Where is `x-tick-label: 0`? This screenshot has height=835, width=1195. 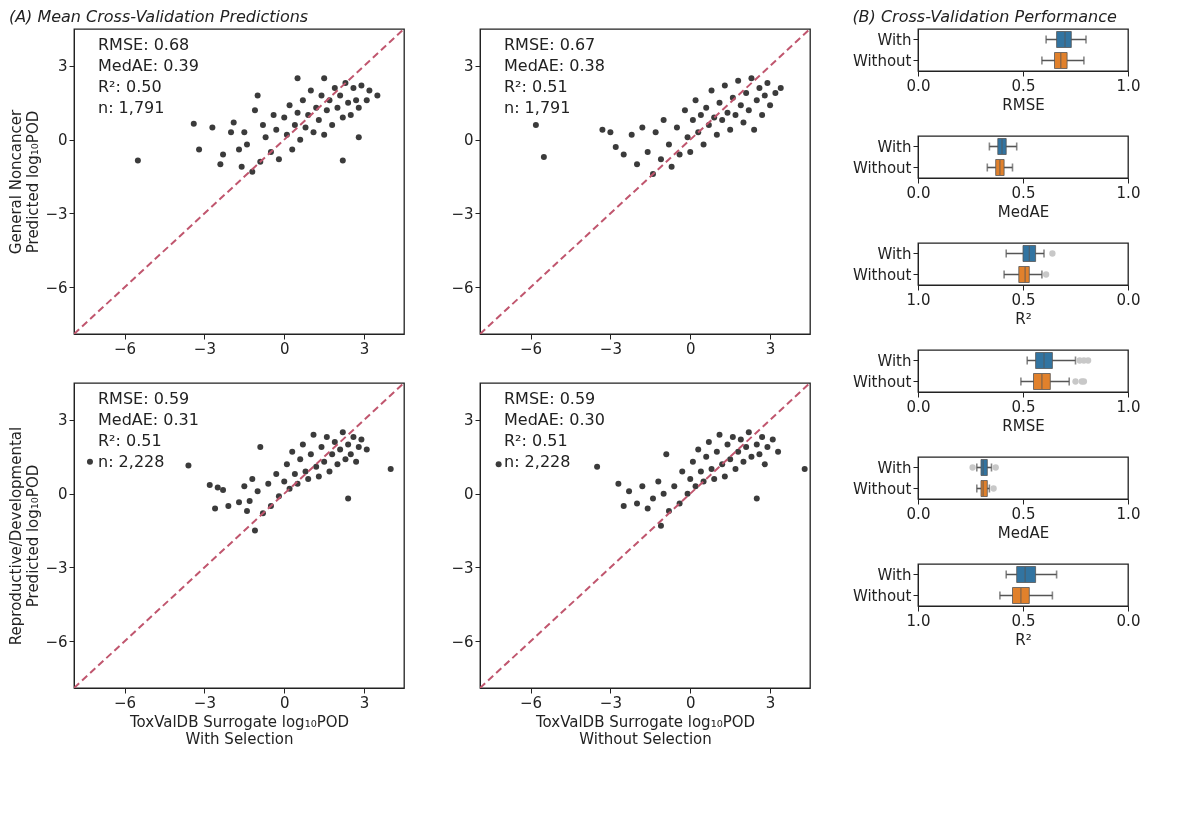
x-tick-label: 0 is located at coordinates (690, 348).